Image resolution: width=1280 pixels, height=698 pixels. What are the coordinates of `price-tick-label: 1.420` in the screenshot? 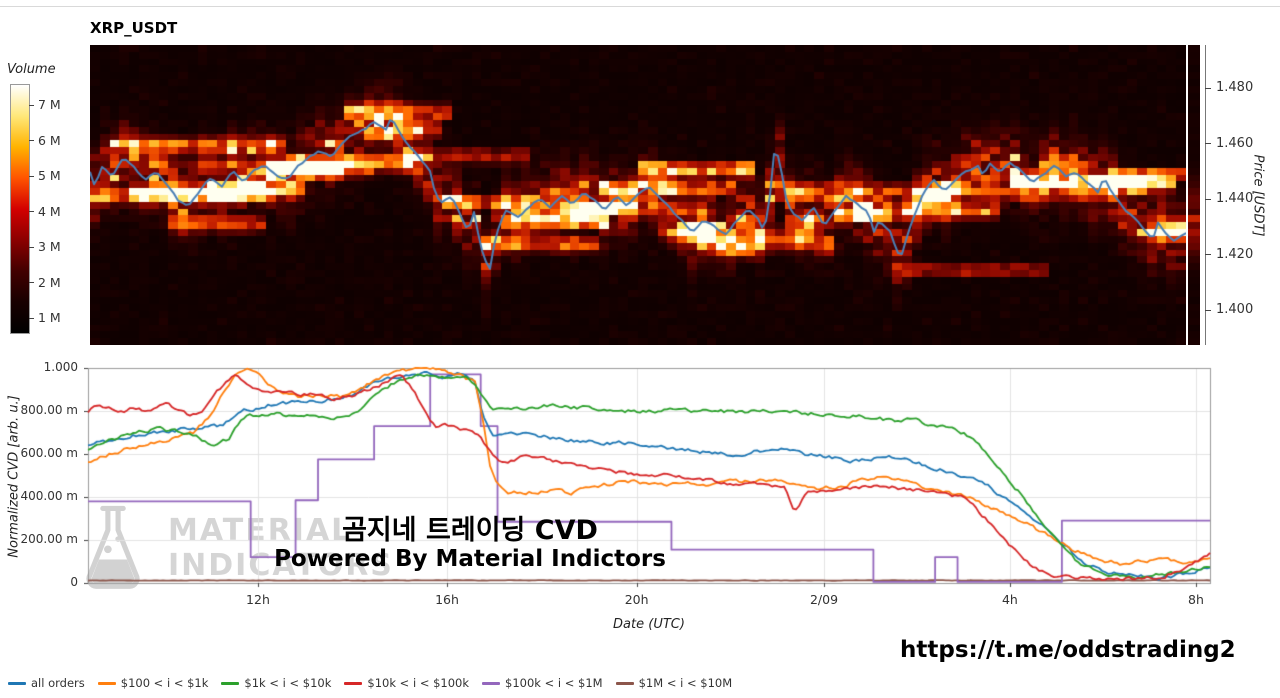 It's located at (1235, 254).